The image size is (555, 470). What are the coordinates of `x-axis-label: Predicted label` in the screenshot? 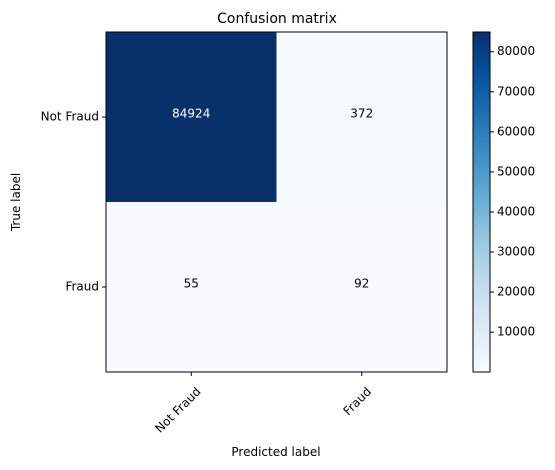 It's located at (275, 452).